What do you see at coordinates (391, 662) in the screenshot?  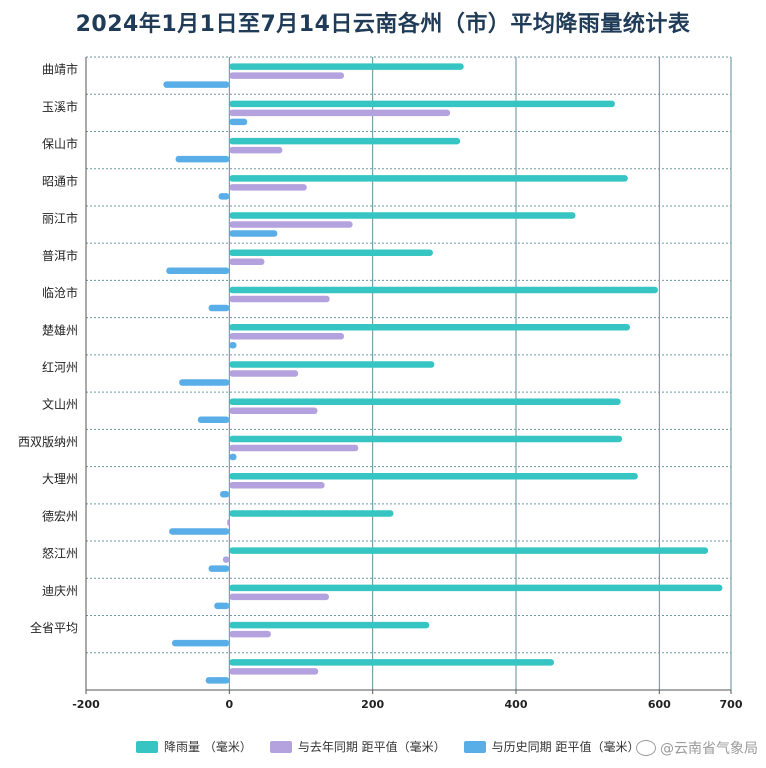 I see `bar-s0-row16` at bounding box center [391, 662].